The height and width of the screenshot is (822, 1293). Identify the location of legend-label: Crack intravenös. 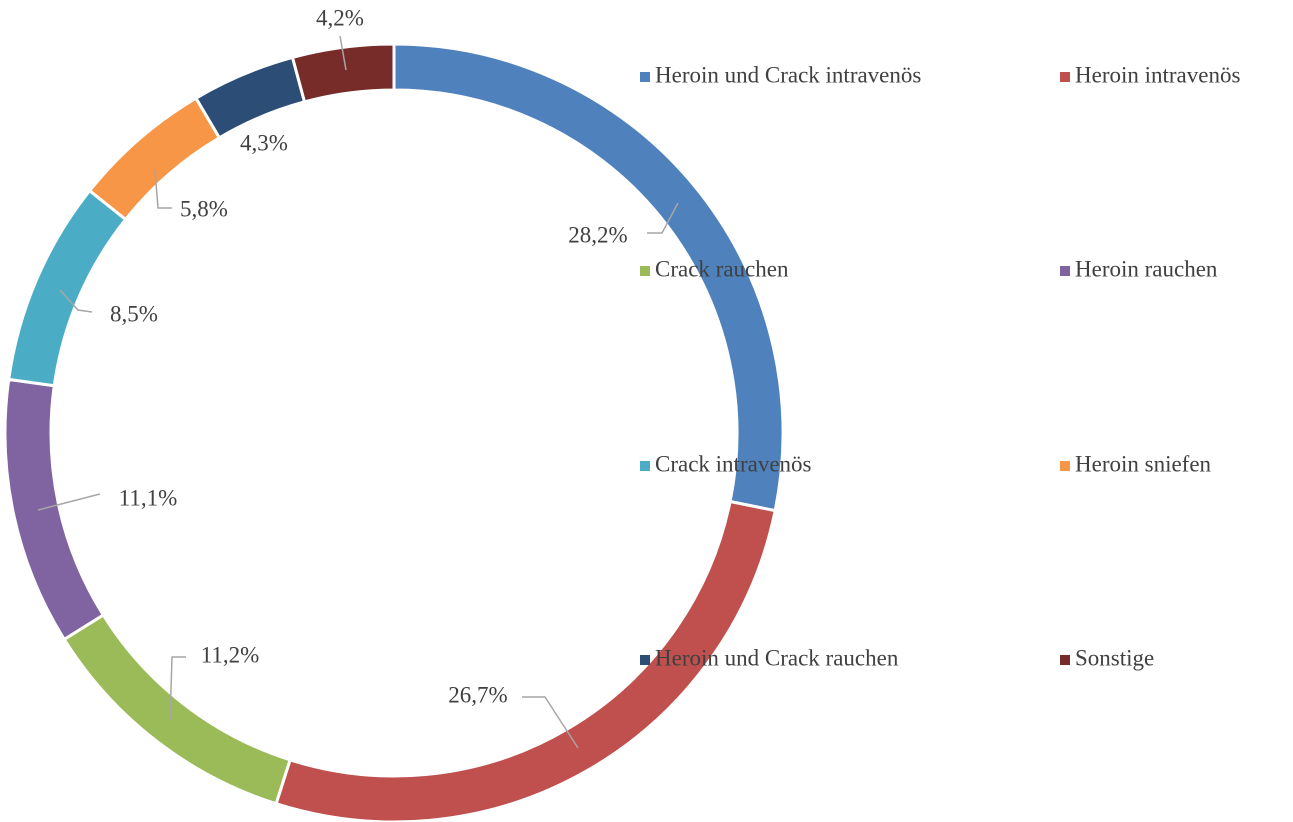
(733, 463).